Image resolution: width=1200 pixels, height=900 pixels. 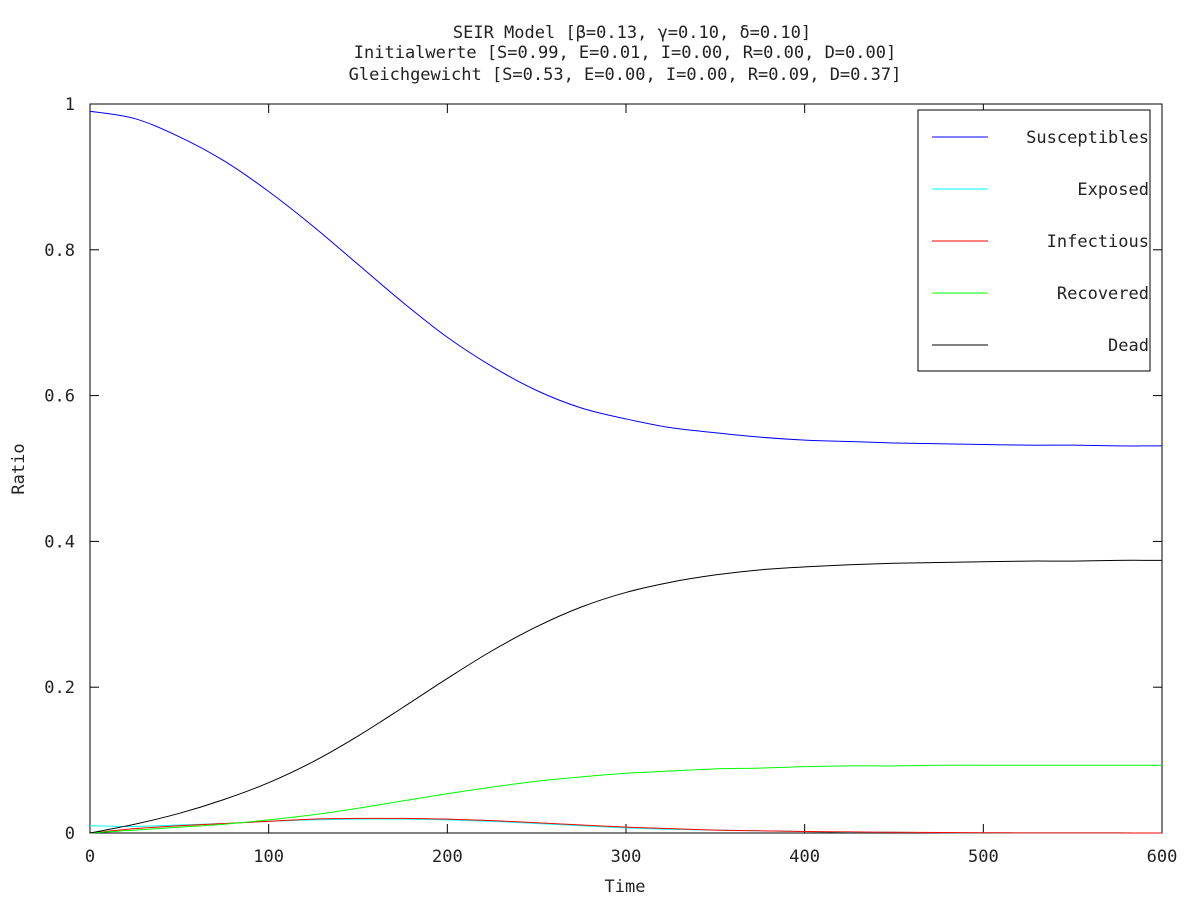 What do you see at coordinates (626, 825) in the screenshot?
I see `series-line-infectious` at bounding box center [626, 825].